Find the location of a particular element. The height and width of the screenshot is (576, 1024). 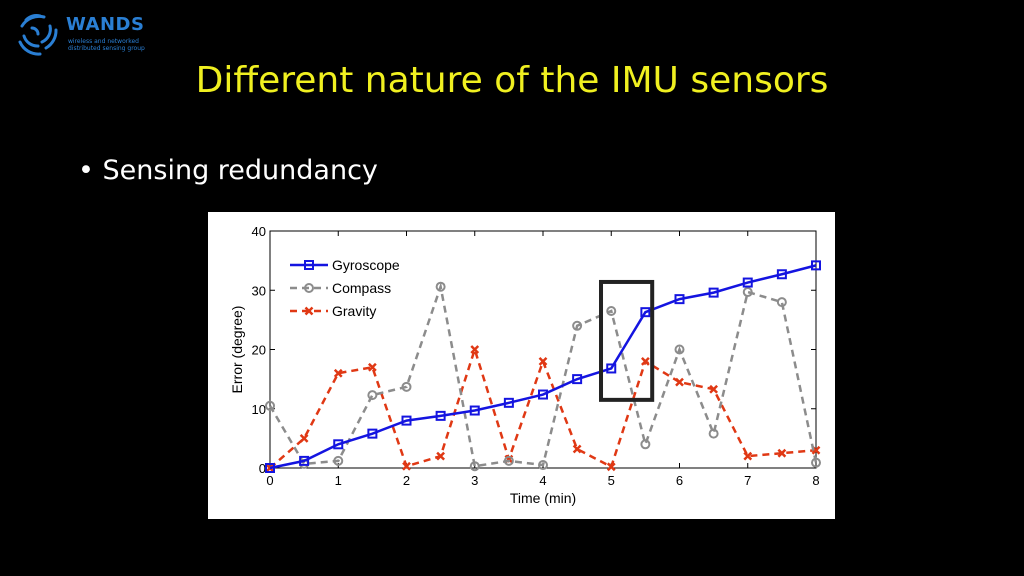

x-tick-label: 6 is located at coordinates (679, 480).